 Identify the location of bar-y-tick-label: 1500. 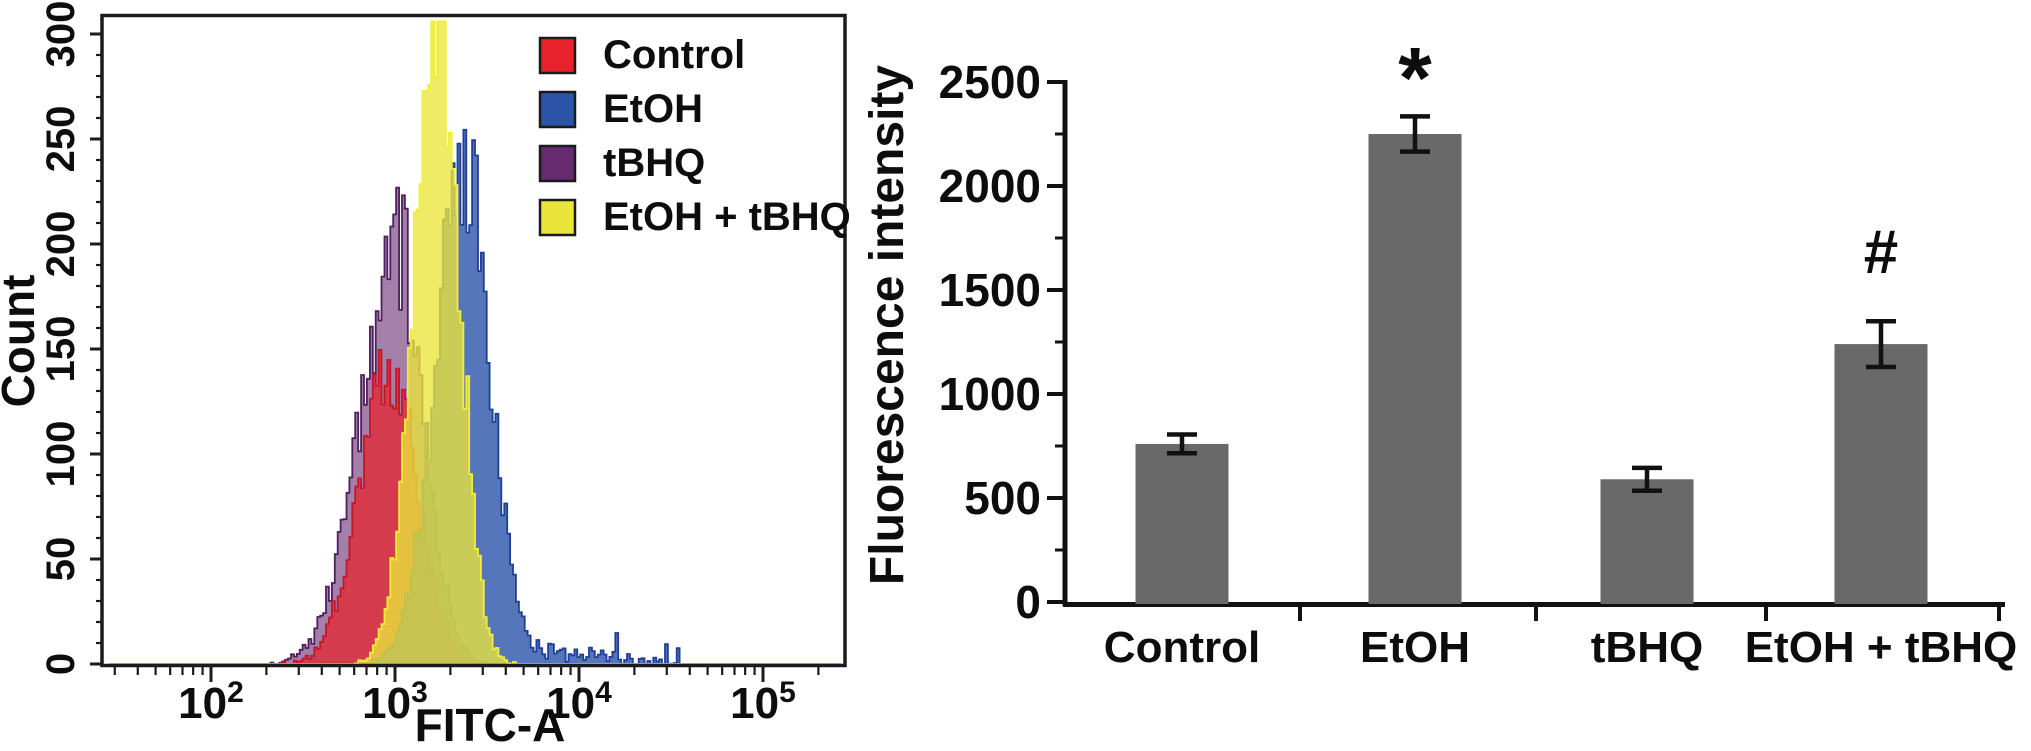
(990, 290).